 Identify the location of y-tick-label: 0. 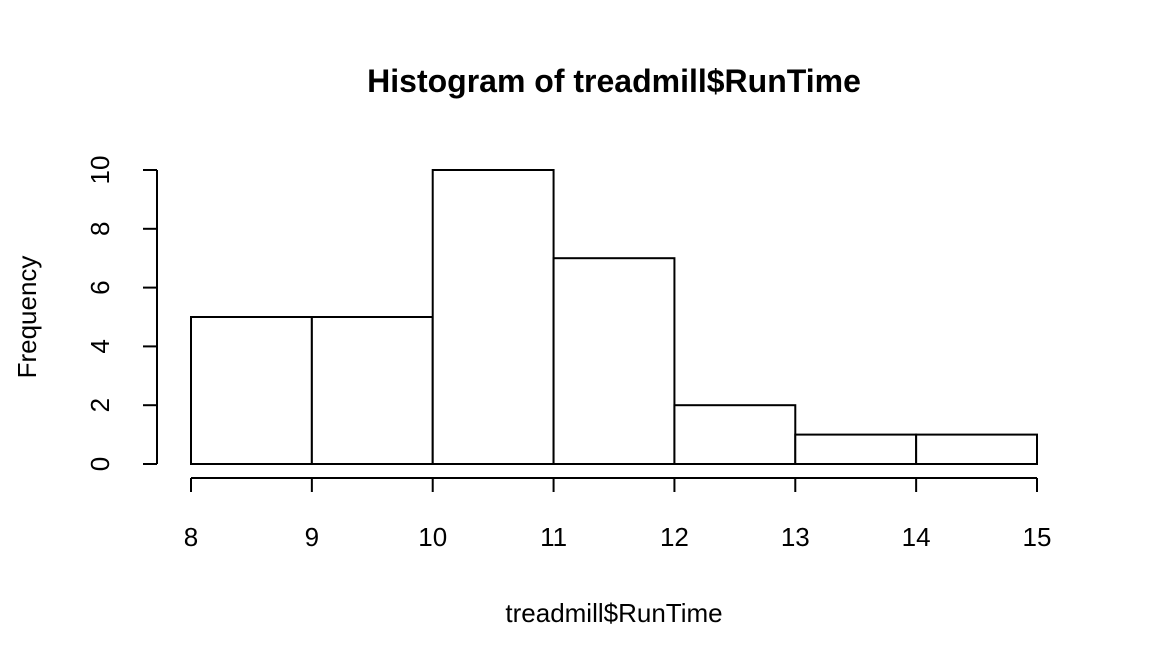
(100, 464).